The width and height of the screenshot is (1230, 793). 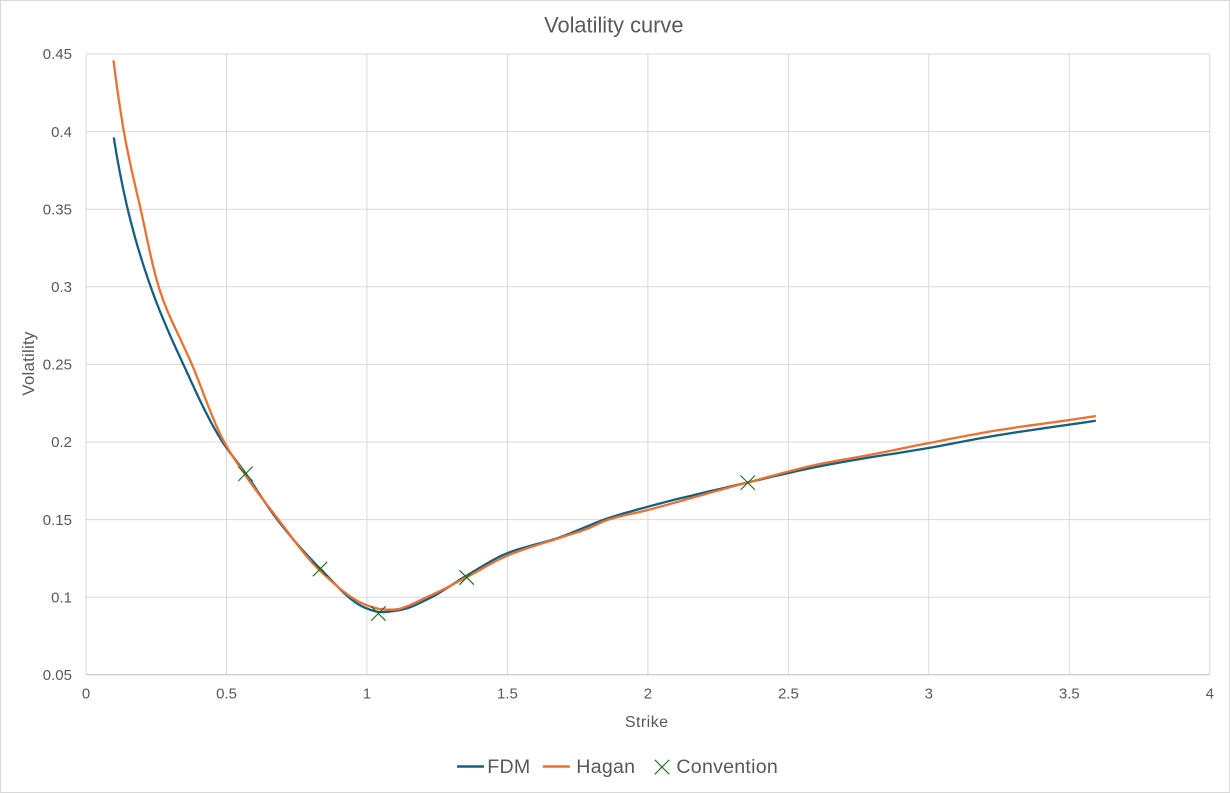 I want to click on svg-text: FDM, so click(x=508, y=767).